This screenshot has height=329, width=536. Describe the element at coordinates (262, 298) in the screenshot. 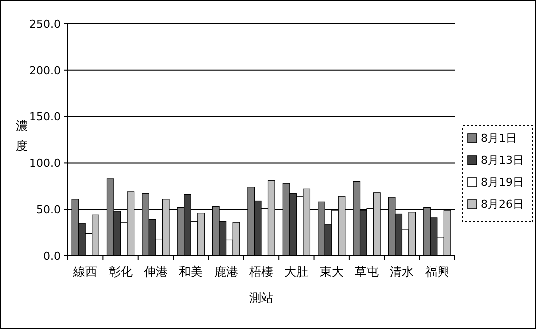

I see `x-axis-title: 測站` at that location.